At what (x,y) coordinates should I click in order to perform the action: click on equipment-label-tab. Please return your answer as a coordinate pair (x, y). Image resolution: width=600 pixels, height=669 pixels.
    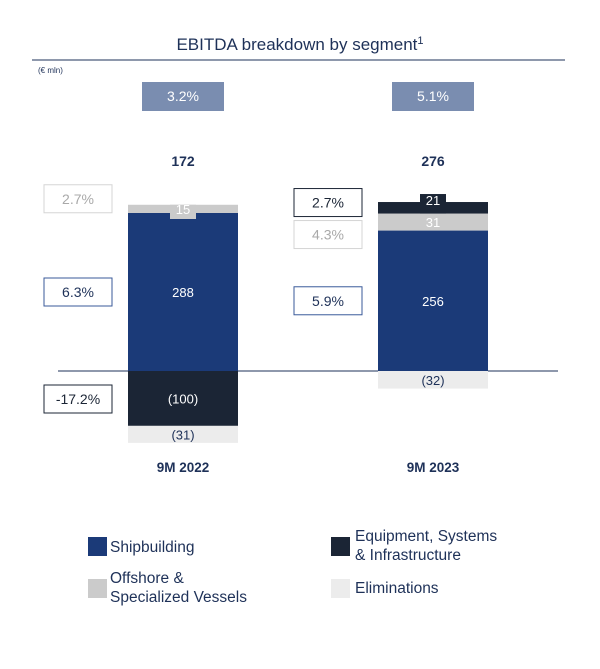
    Looking at the image, I should click on (433, 204).